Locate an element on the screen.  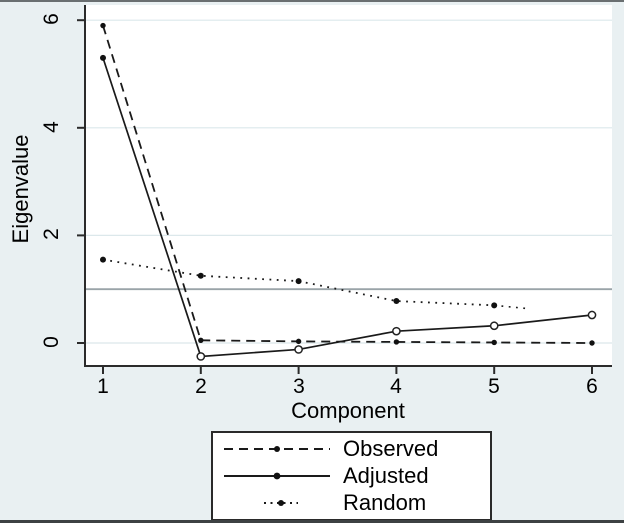
dashed-line-icon is located at coordinates (277, 448).